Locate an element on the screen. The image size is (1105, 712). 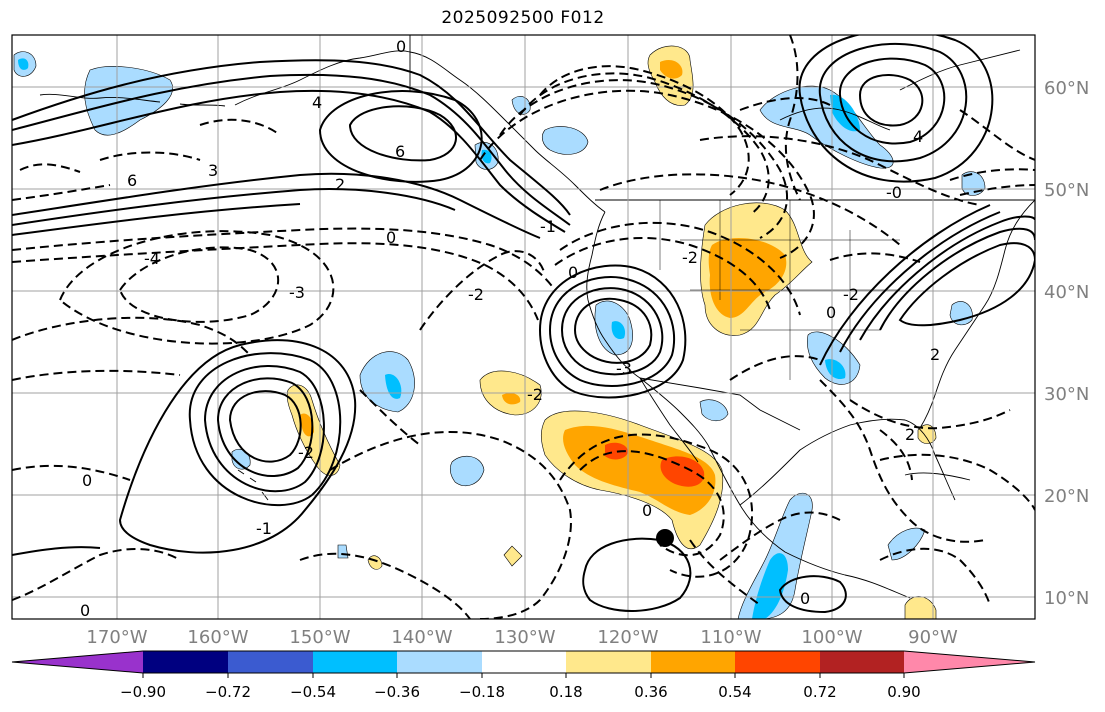
lat-label: 50°N is located at coordinates (1066, 190).